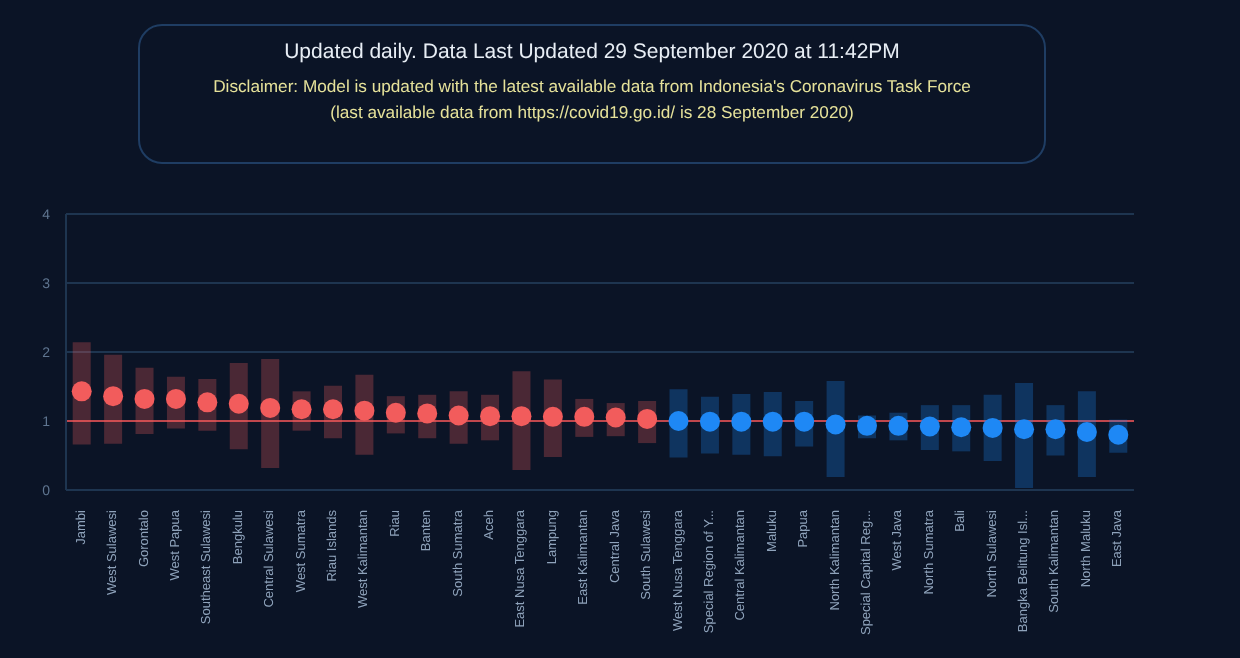 The height and width of the screenshot is (658, 1240). I want to click on chart-subtitle: Disclaimer: Model is updated with the latest available data from Indonesia's Coronavirus Task Force (last available data from https://covid19.go.id/ is 28 September 2020), so click(592, 99).